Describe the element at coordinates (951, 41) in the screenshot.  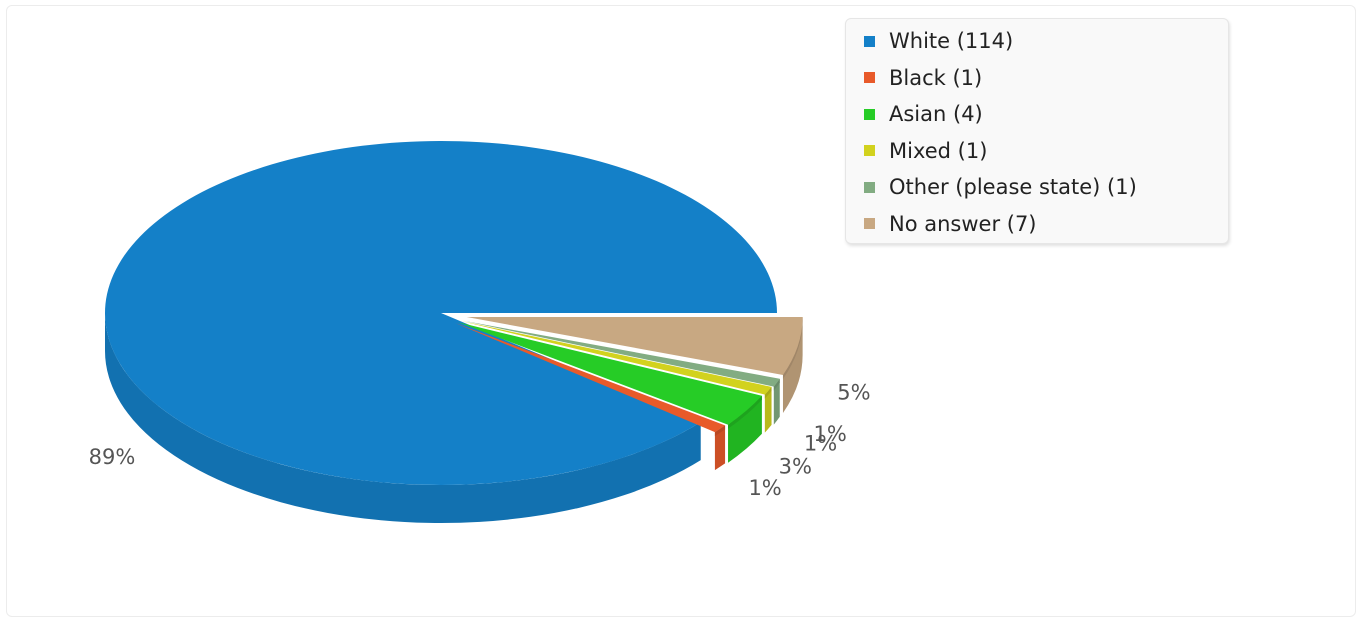
I see `legend-label: White (114)` at that location.